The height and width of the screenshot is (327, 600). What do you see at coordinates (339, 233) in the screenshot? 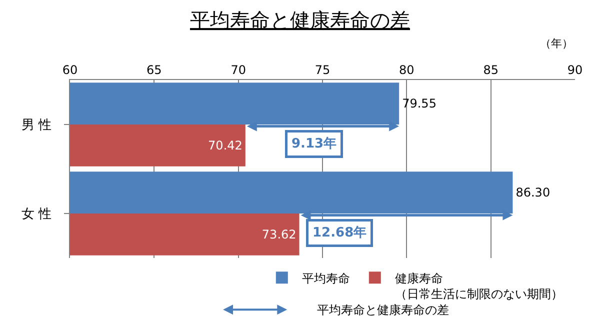
I see `annotation: 12.68年` at bounding box center [339, 233].